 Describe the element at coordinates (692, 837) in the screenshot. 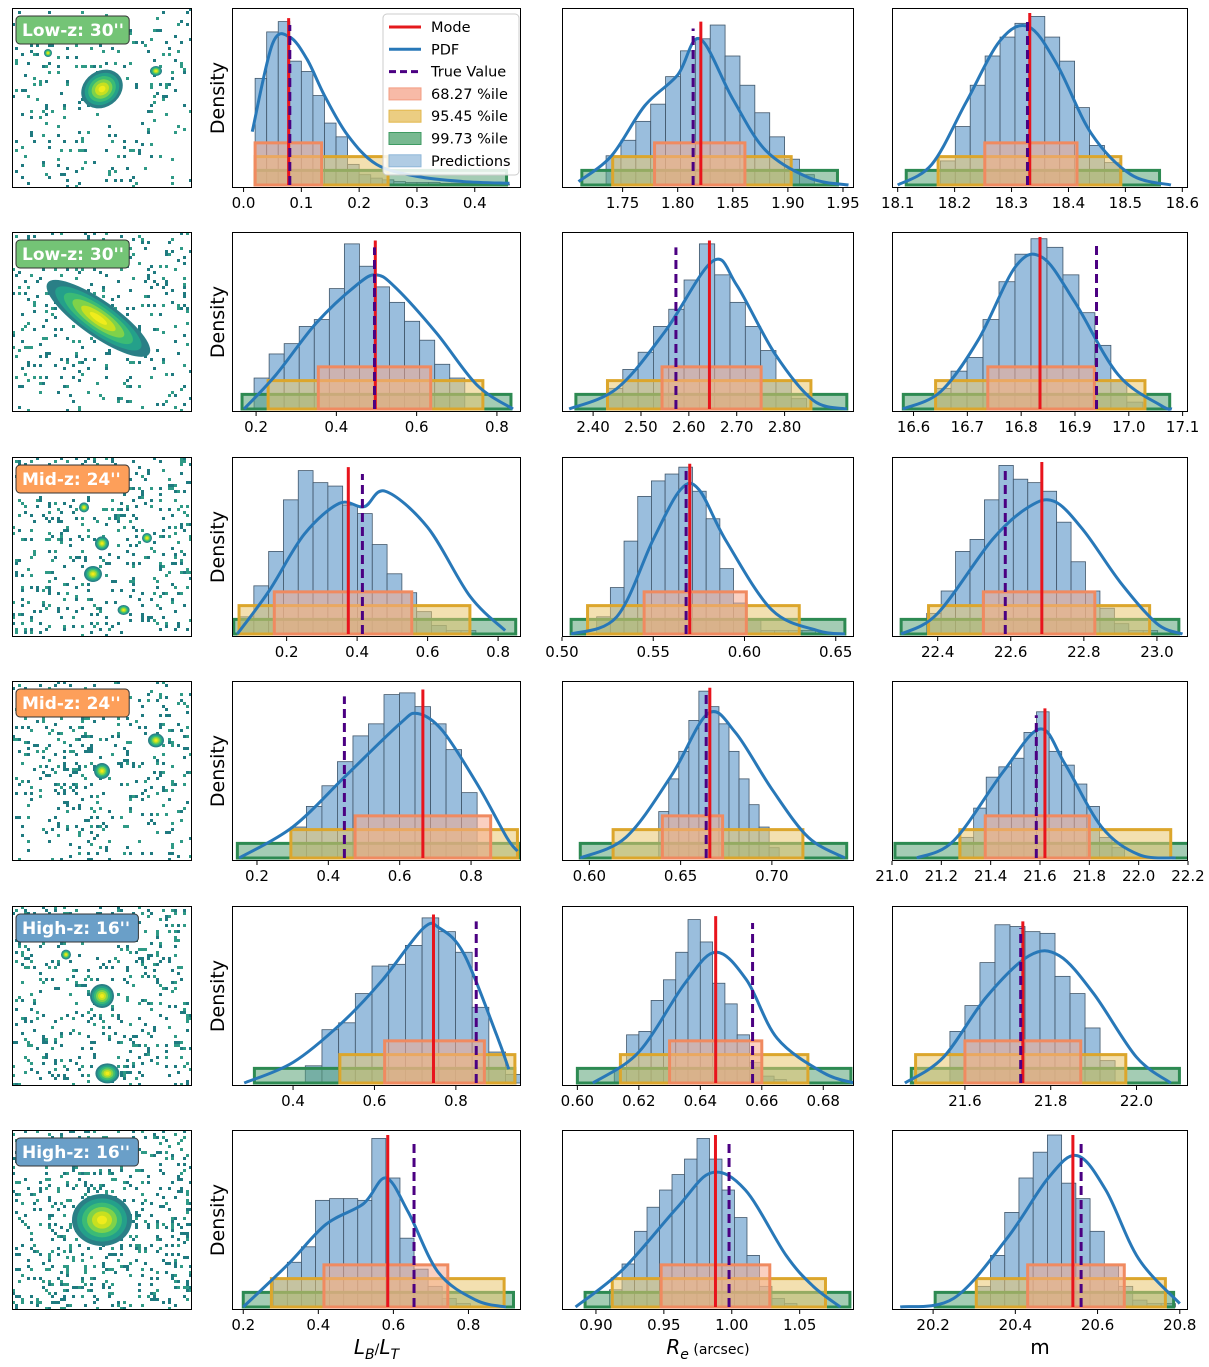

I see `ci-68-band` at that location.